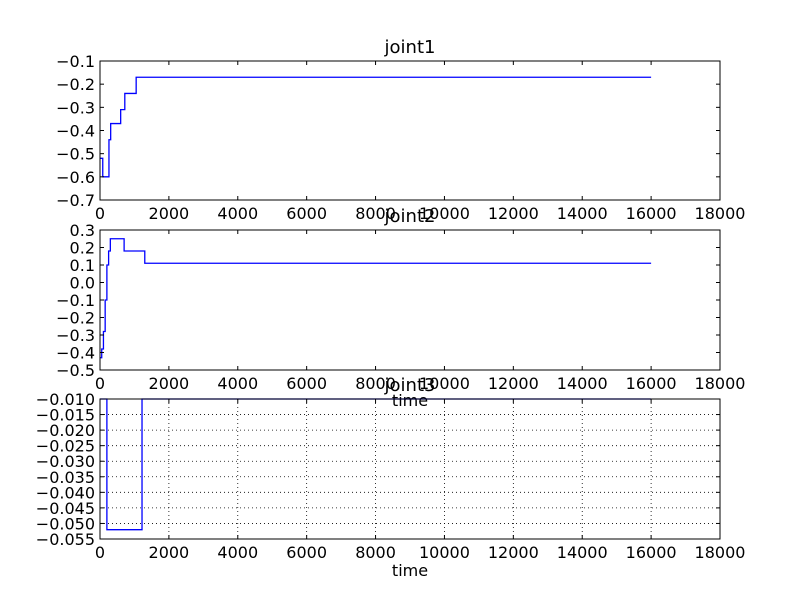 This screenshot has height=605, width=800. What do you see at coordinates (75, 200) in the screenshot?
I see `y-tick-label: −0.7` at bounding box center [75, 200].